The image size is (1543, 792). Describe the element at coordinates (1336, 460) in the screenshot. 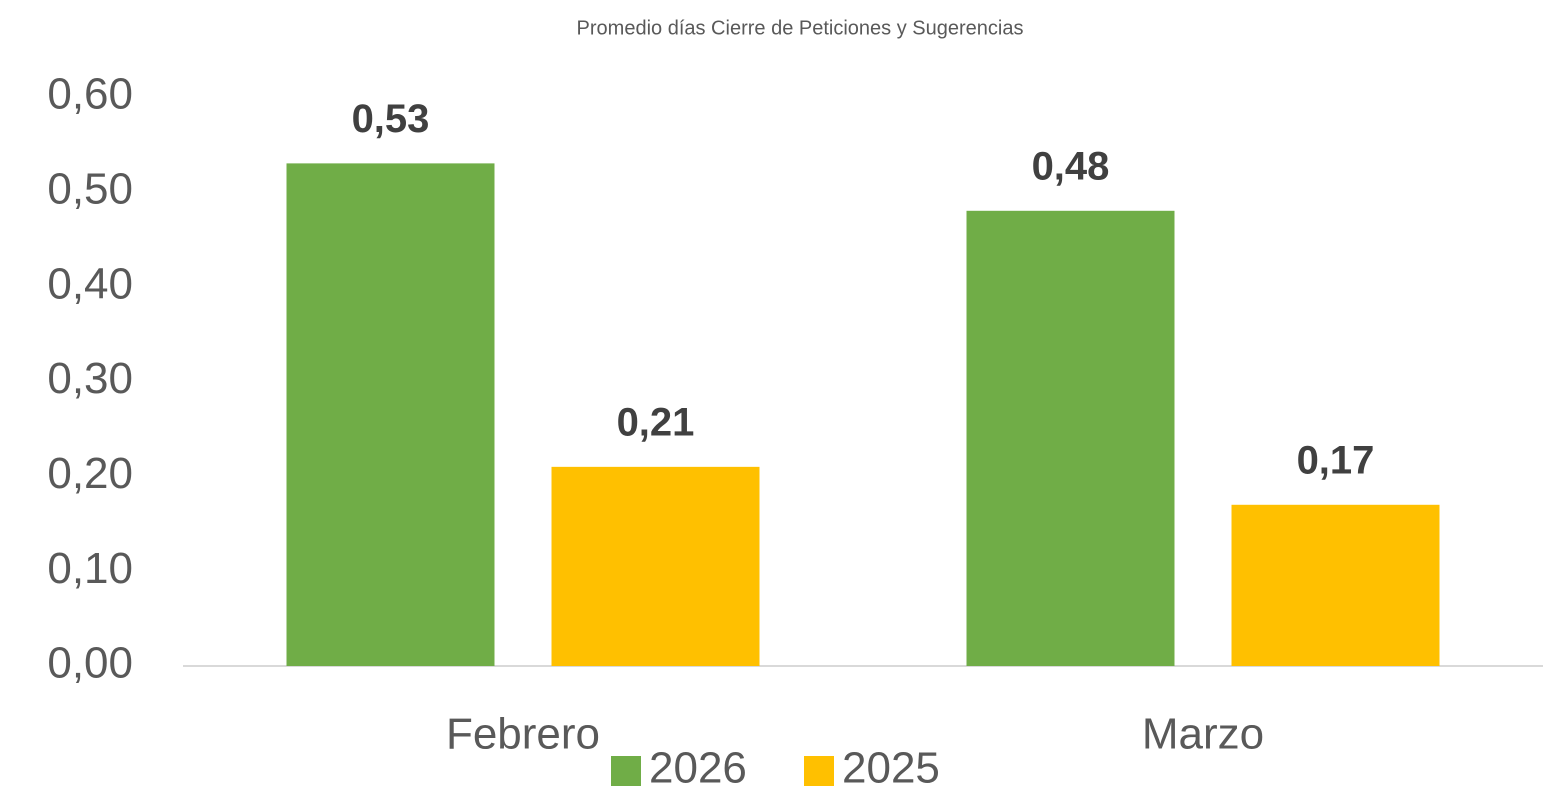

I see `data-label: 0,17` at that location.